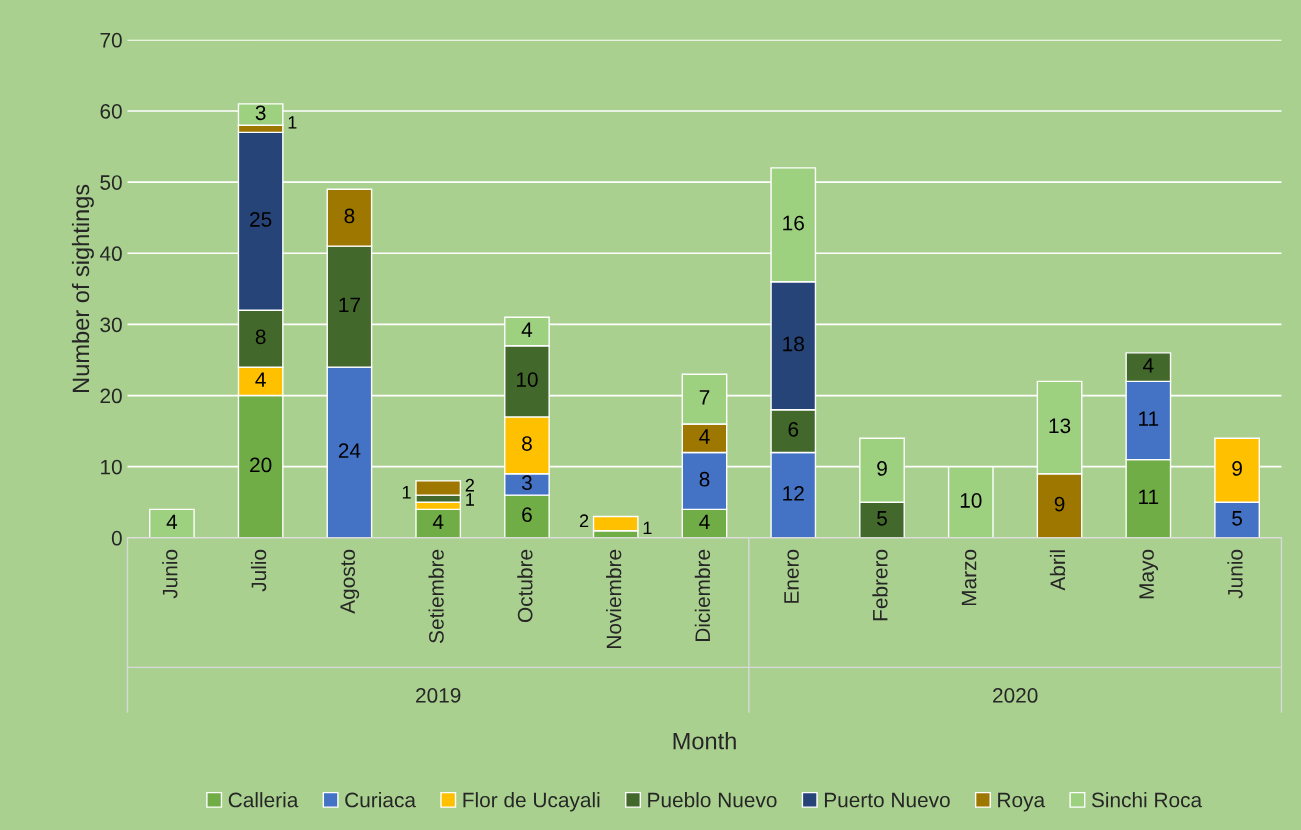 The height and width of the screenshot is (830, 1301). Describe the element at coordinates (111, 467) in the screenshot. I see `y-tick-label: 10` at that location.